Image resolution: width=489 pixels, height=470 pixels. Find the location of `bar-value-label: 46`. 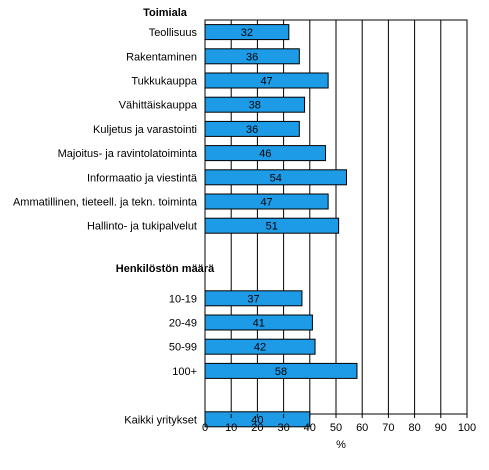

bar-value-label: 46 is located at coordinates (265, 154).